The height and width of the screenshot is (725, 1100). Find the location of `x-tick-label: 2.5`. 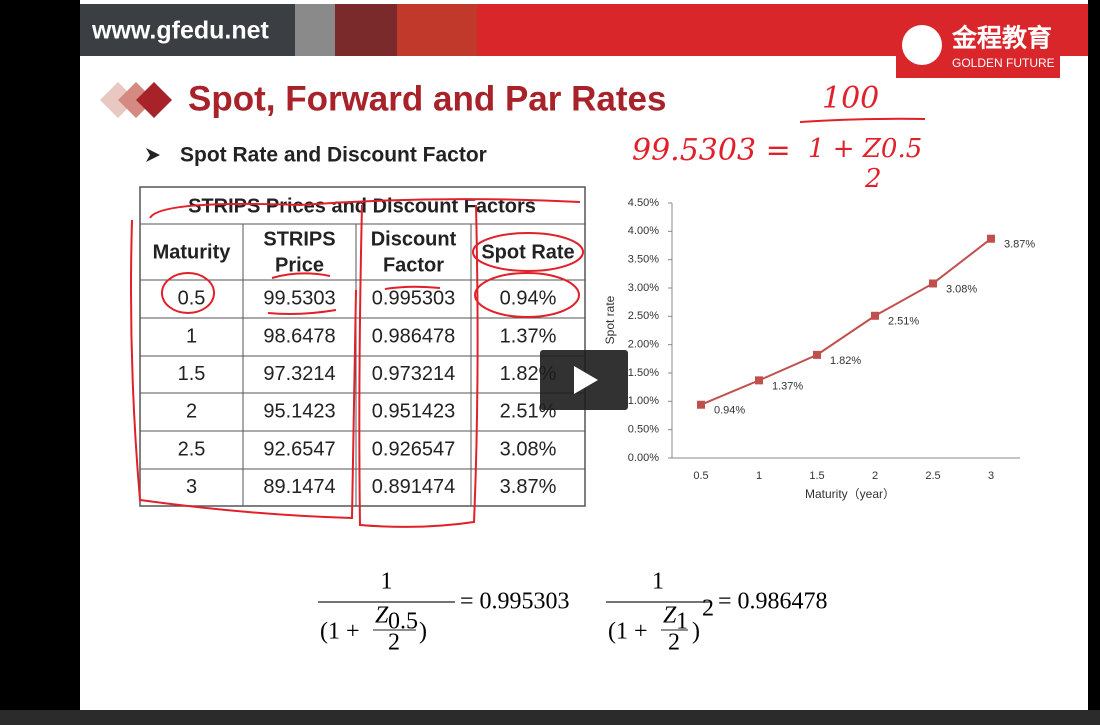

x-tick-label: 2.5 is located at coordinates (932, 476).